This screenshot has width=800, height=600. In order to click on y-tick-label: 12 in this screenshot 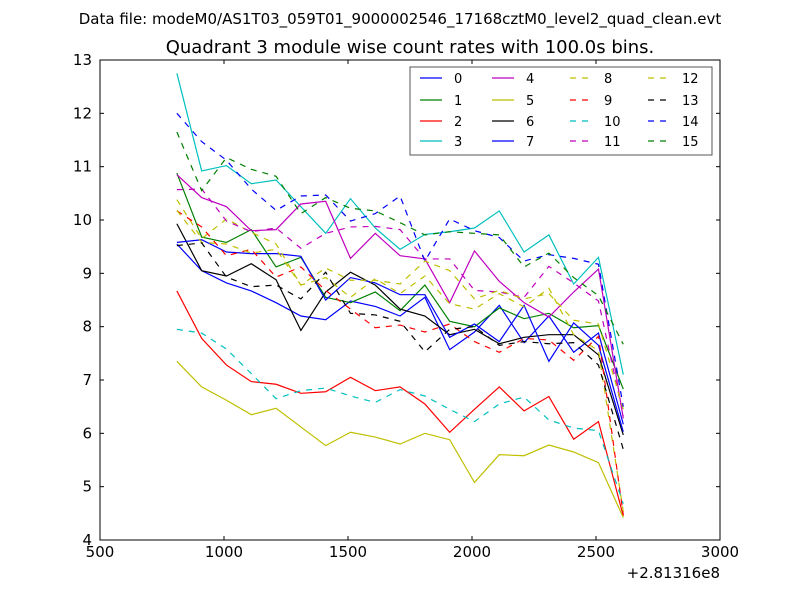, I will do `click(82, 113)`.